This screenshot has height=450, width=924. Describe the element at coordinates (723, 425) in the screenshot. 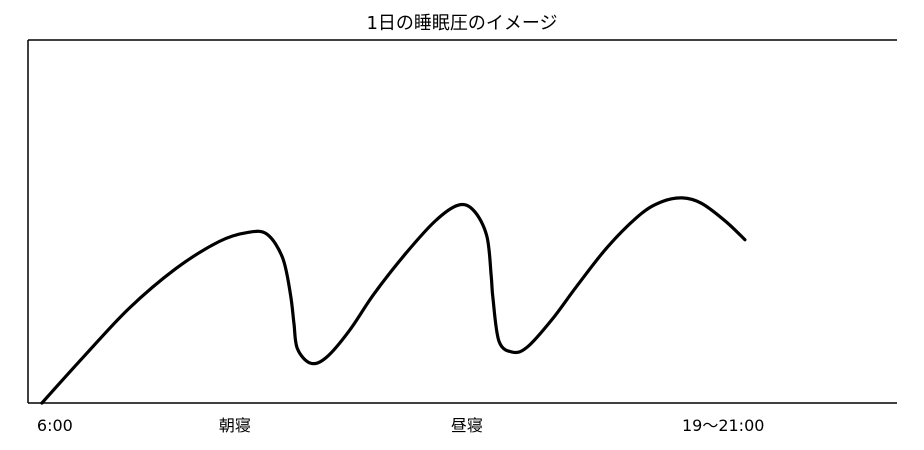

I see `x-tick-label-3: 19〜21:00` at that location.